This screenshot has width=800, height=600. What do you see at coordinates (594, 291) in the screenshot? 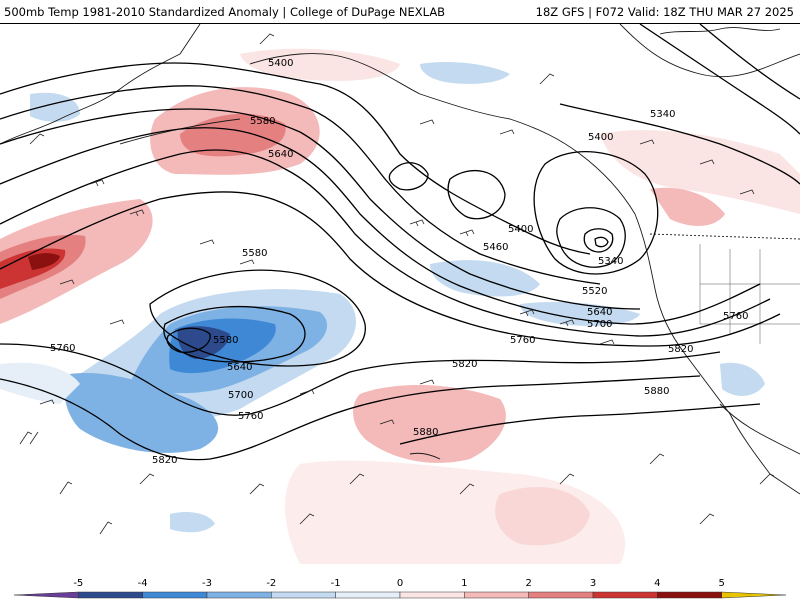
I see `contour-label: 5520` at bounding box center [594, 291].